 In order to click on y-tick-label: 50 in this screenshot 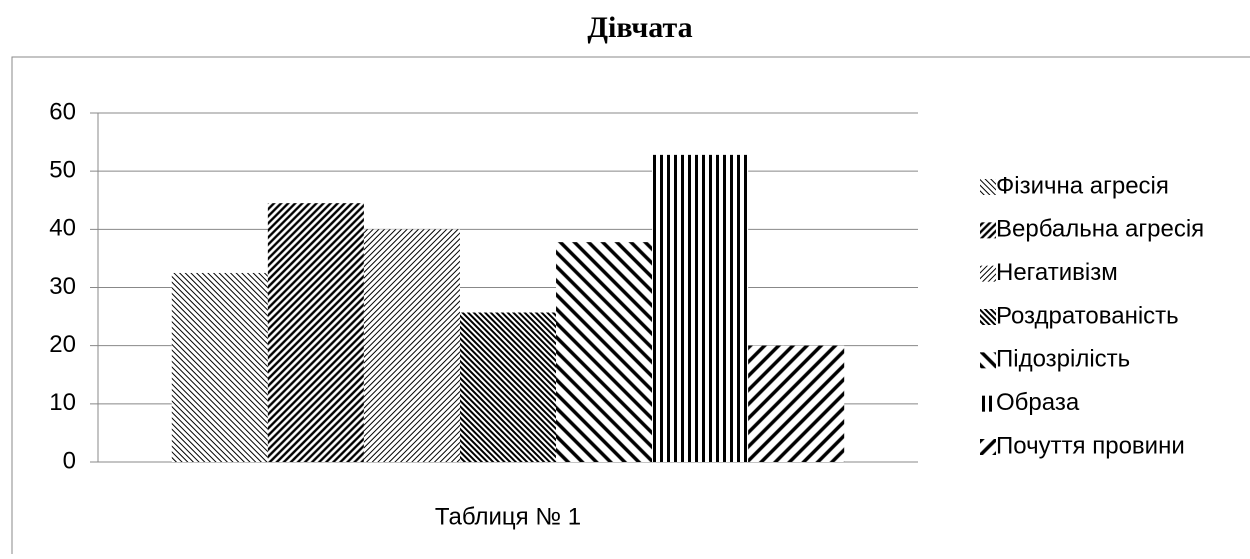, I will do `click(62, 170)`.